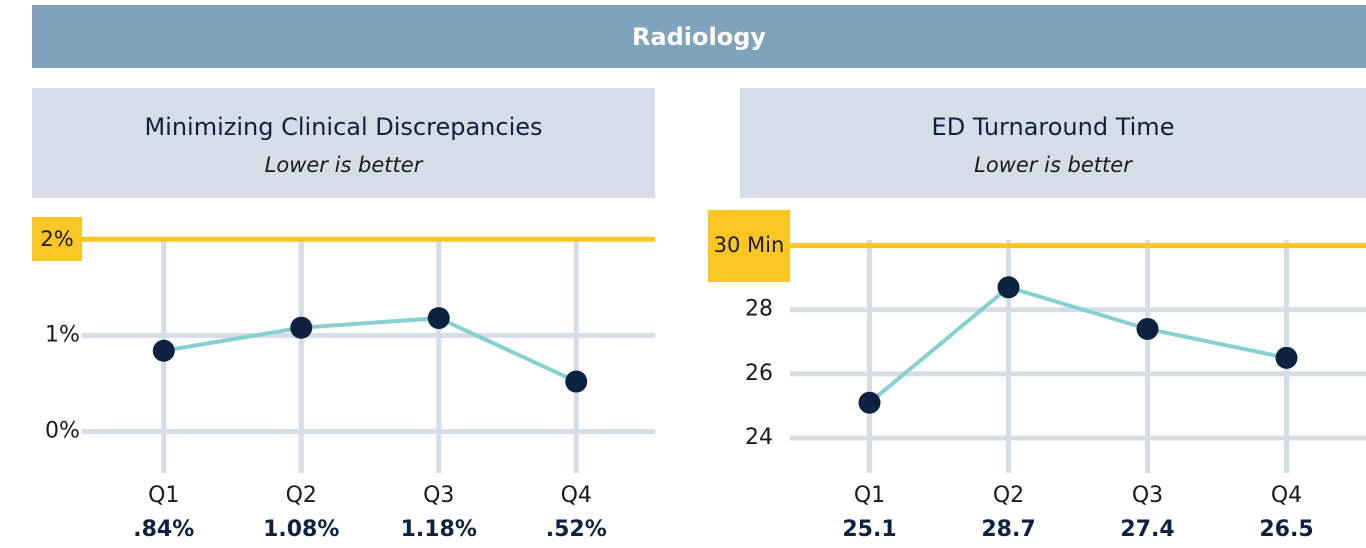  I want to click on y-tick-label: 26, so click(759, 373).